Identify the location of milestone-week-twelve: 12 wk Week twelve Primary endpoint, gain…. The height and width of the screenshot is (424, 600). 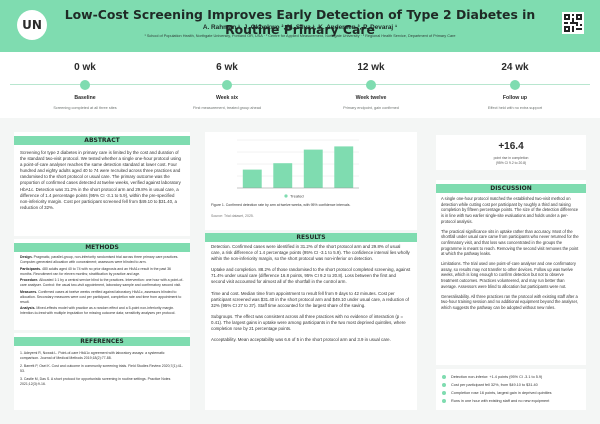
(371, 86).